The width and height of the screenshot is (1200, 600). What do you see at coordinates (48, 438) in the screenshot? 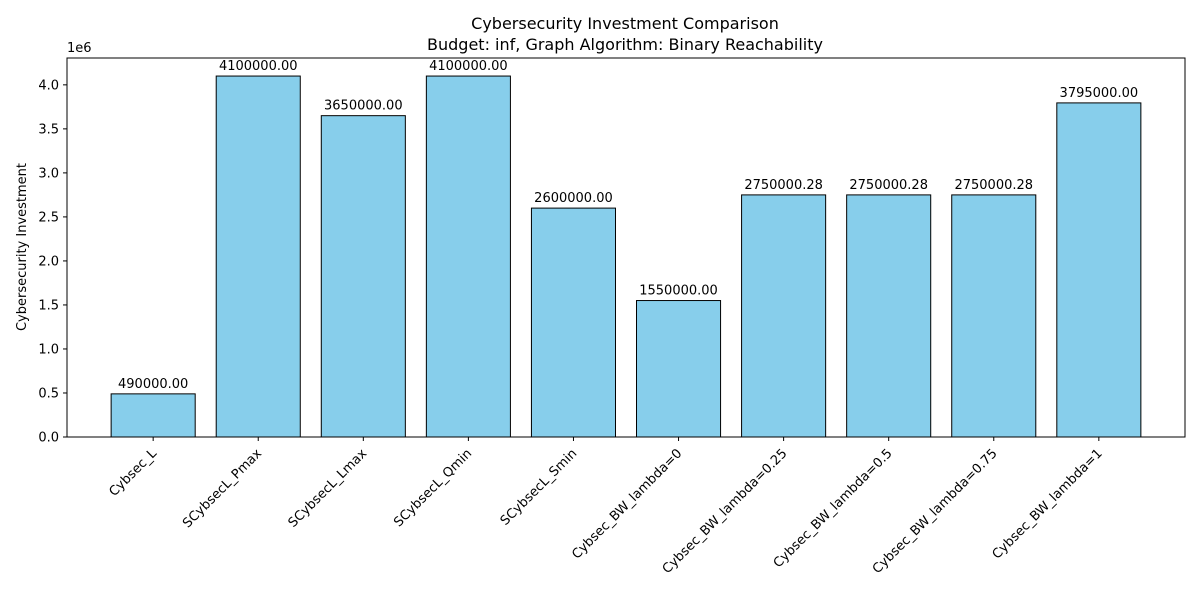
I see `y-tick-label: 0.0` at bounding box center [48, 438].